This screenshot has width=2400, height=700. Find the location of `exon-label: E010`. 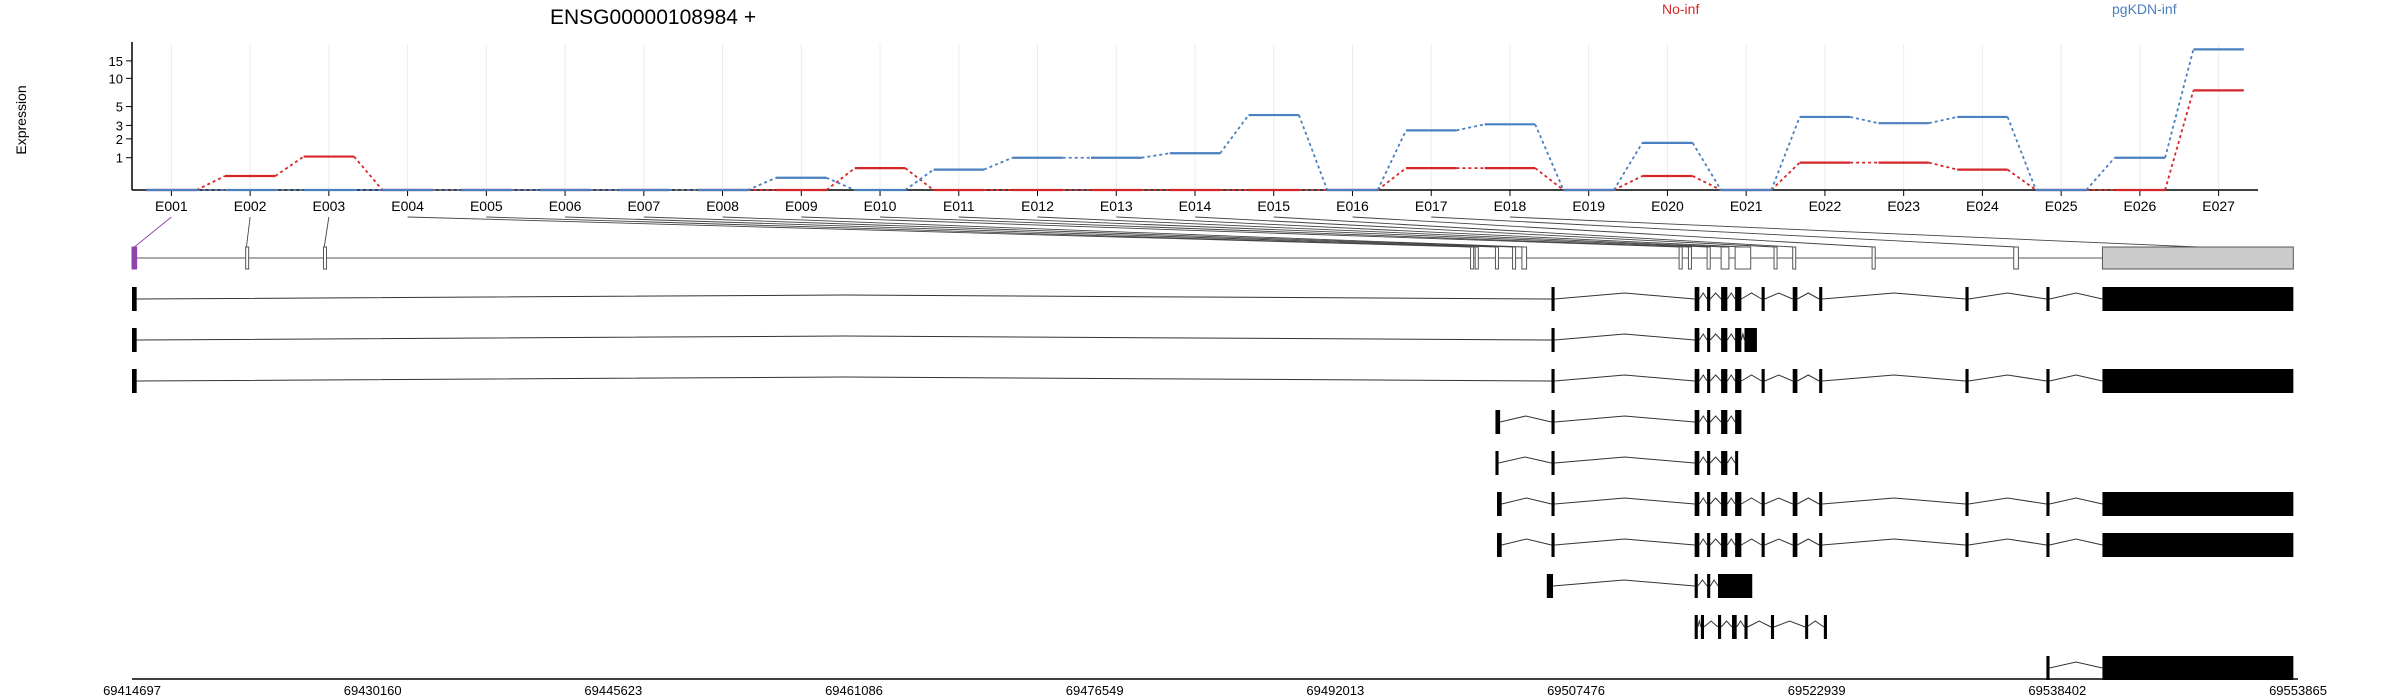

exon-label: E010 is located at coordinates (880, 206).